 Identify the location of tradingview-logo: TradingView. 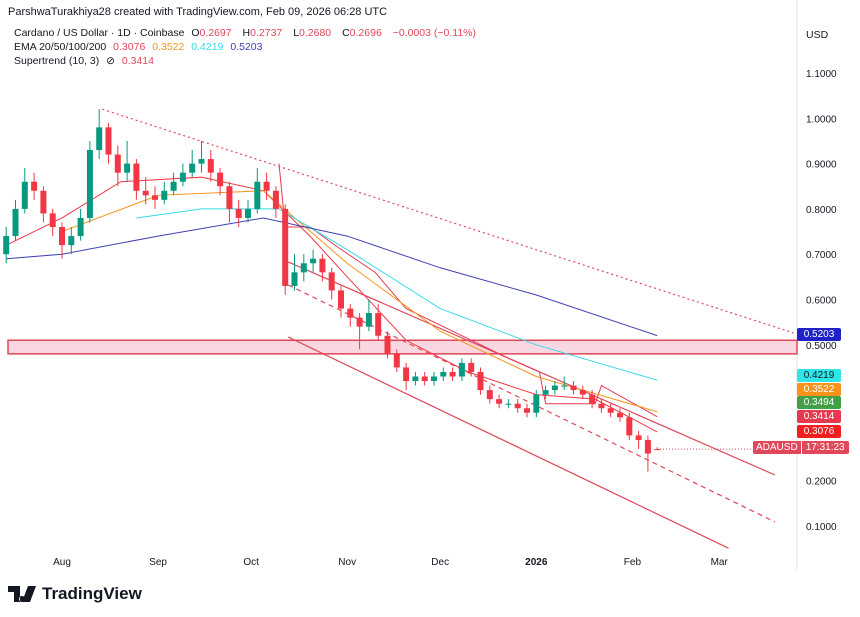
(75, 594).